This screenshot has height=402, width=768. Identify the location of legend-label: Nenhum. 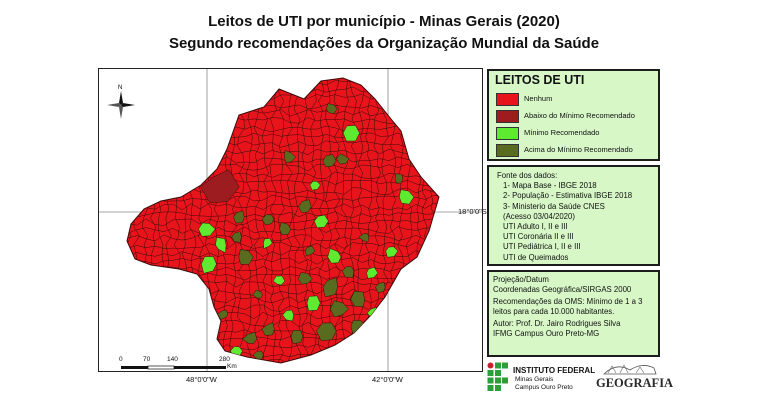
(538, 98).